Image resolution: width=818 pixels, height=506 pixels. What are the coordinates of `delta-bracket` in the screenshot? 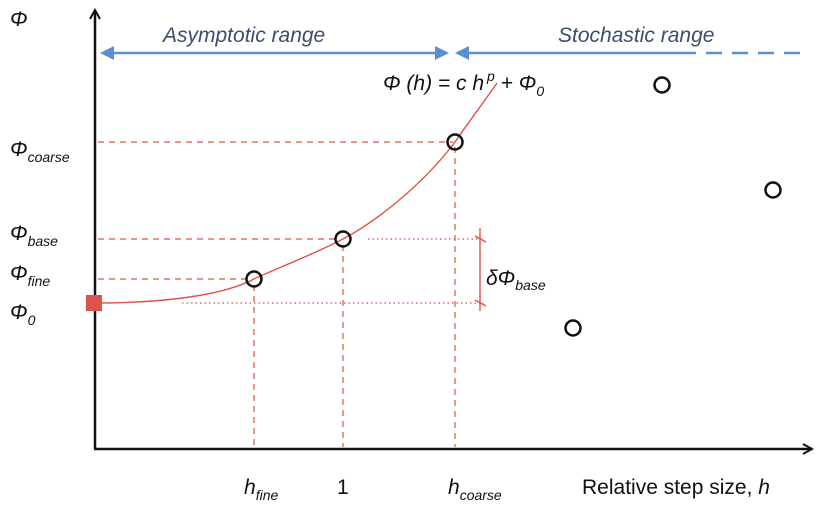 It's located at (480, 269).